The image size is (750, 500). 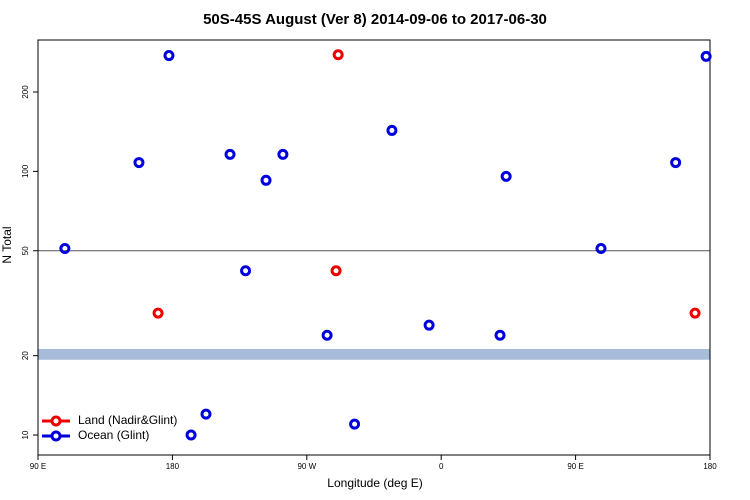 What do you see at coordinates (374, 483) in the screenshot?
I see `x-axis-label: Longitude (deg E)` at bounding box center [374, 483].